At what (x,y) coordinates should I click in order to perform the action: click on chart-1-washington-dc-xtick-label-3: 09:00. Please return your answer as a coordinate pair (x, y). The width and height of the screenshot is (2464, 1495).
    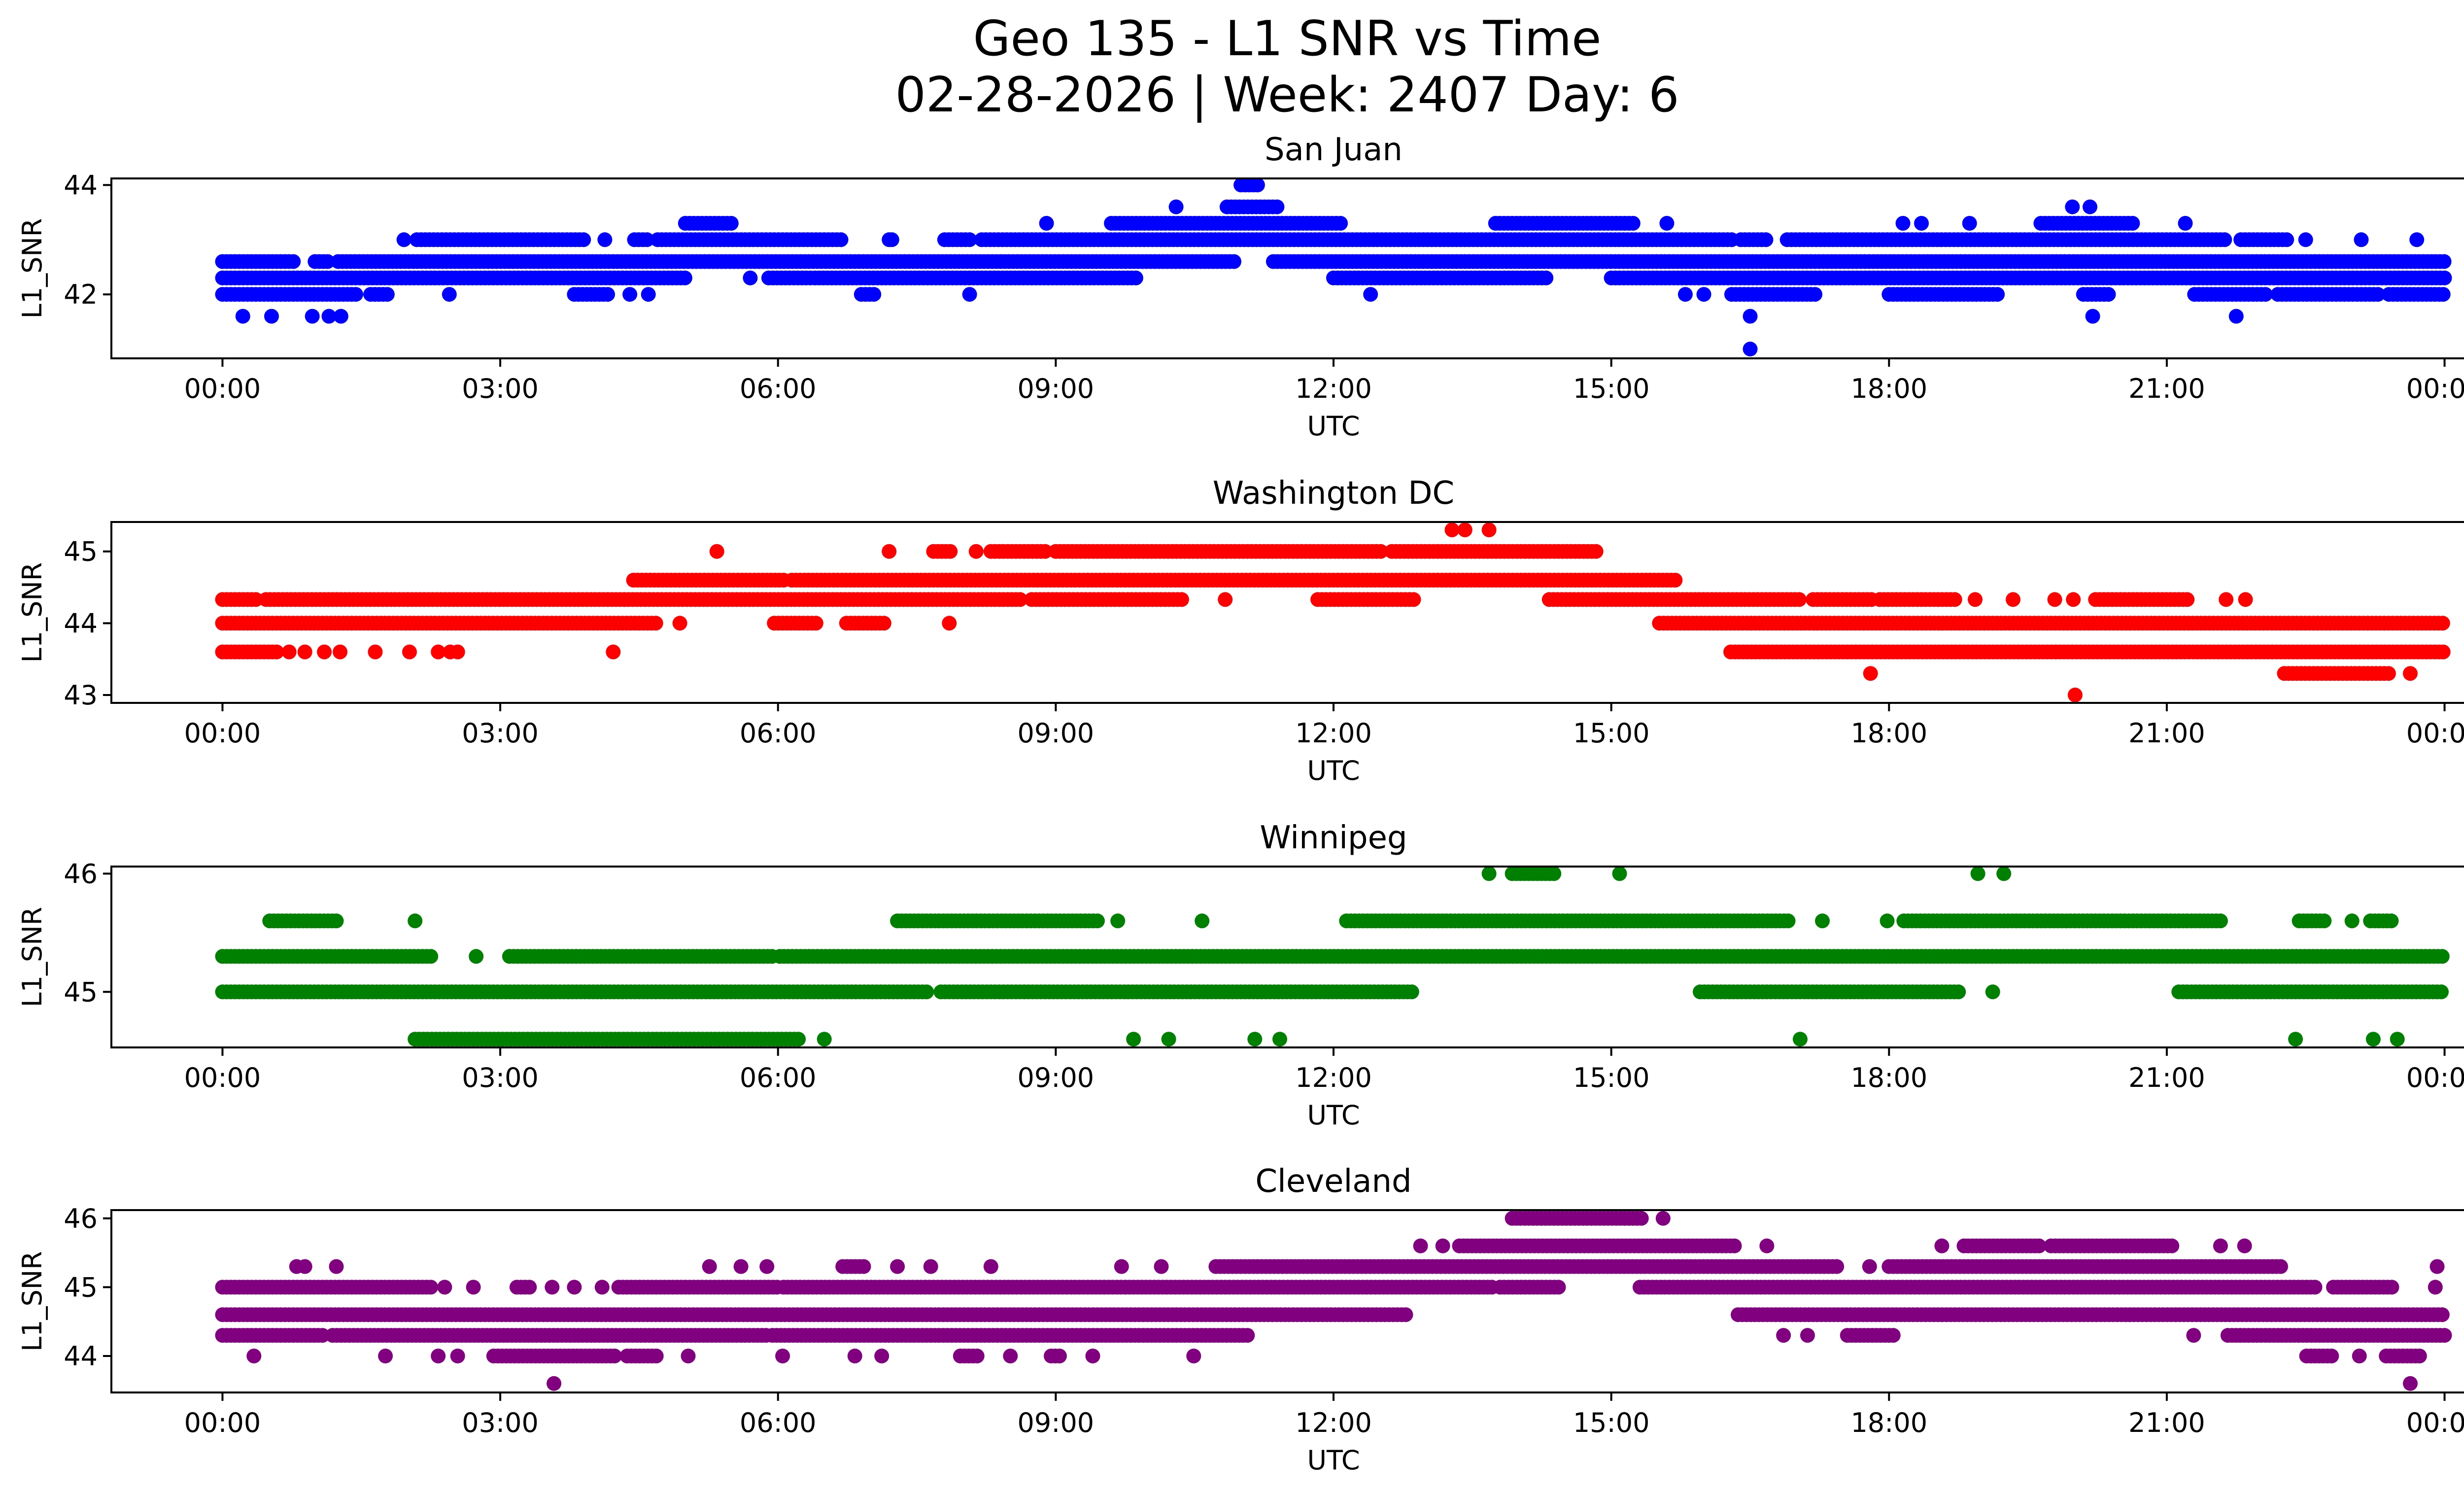
    Looking at the image, I should click on (1056, 733).